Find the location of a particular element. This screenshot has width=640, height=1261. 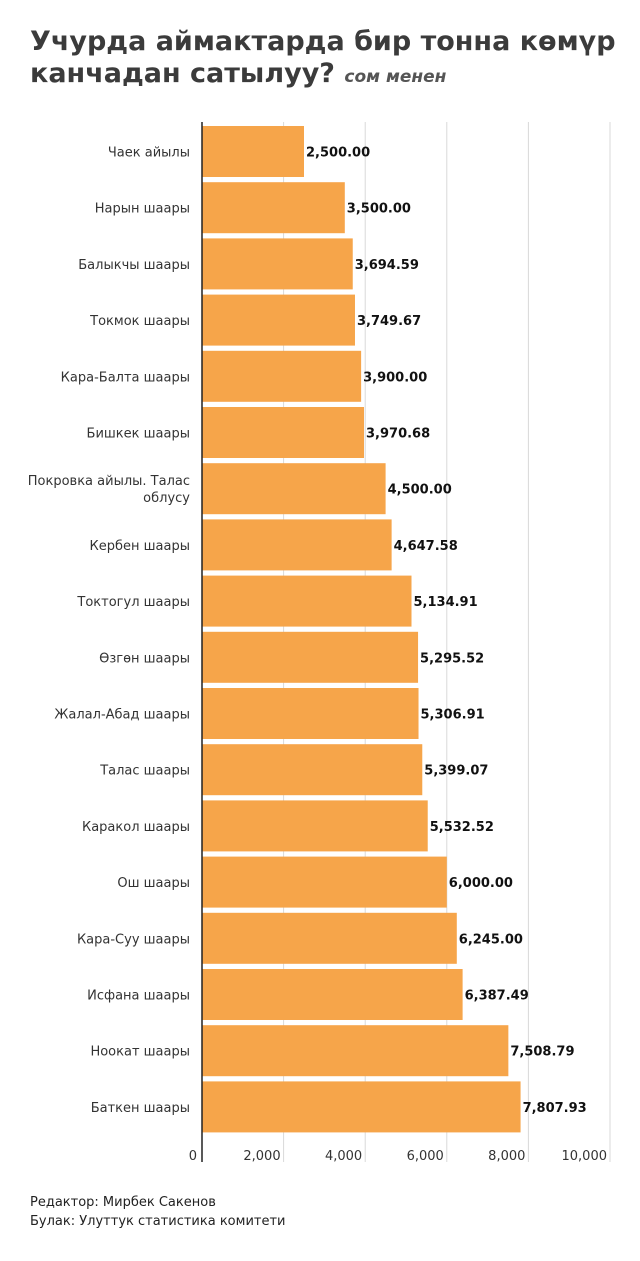

editor-credit: Редактор: Мирбек Сакенов is located at coordinates (123, 1202).